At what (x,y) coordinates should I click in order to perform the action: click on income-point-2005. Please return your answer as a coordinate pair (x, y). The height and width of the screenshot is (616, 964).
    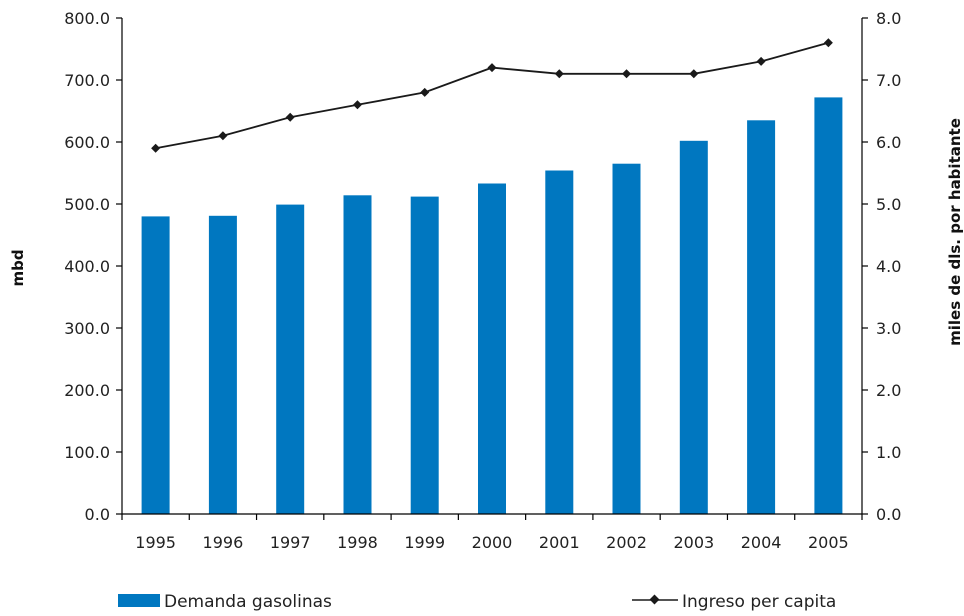
    Looking at the image, I should click on (828, 43).